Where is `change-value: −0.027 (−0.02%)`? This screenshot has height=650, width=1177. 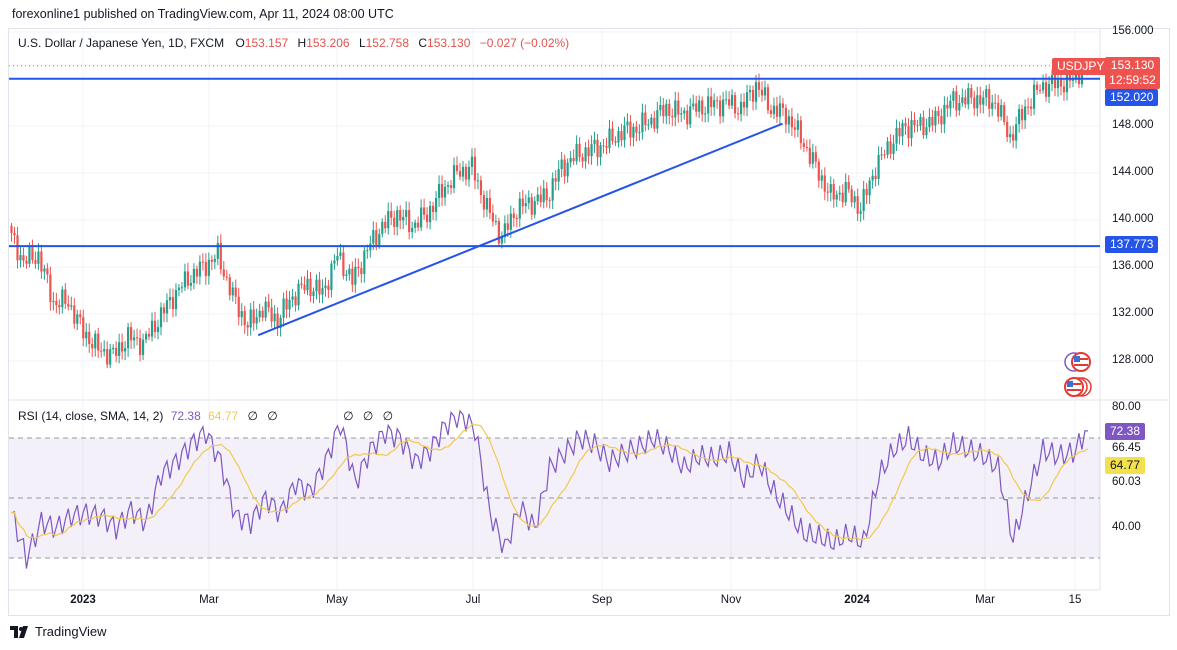 change-value: −0.027 (−0.02%) is located at coordinates (524, 43).